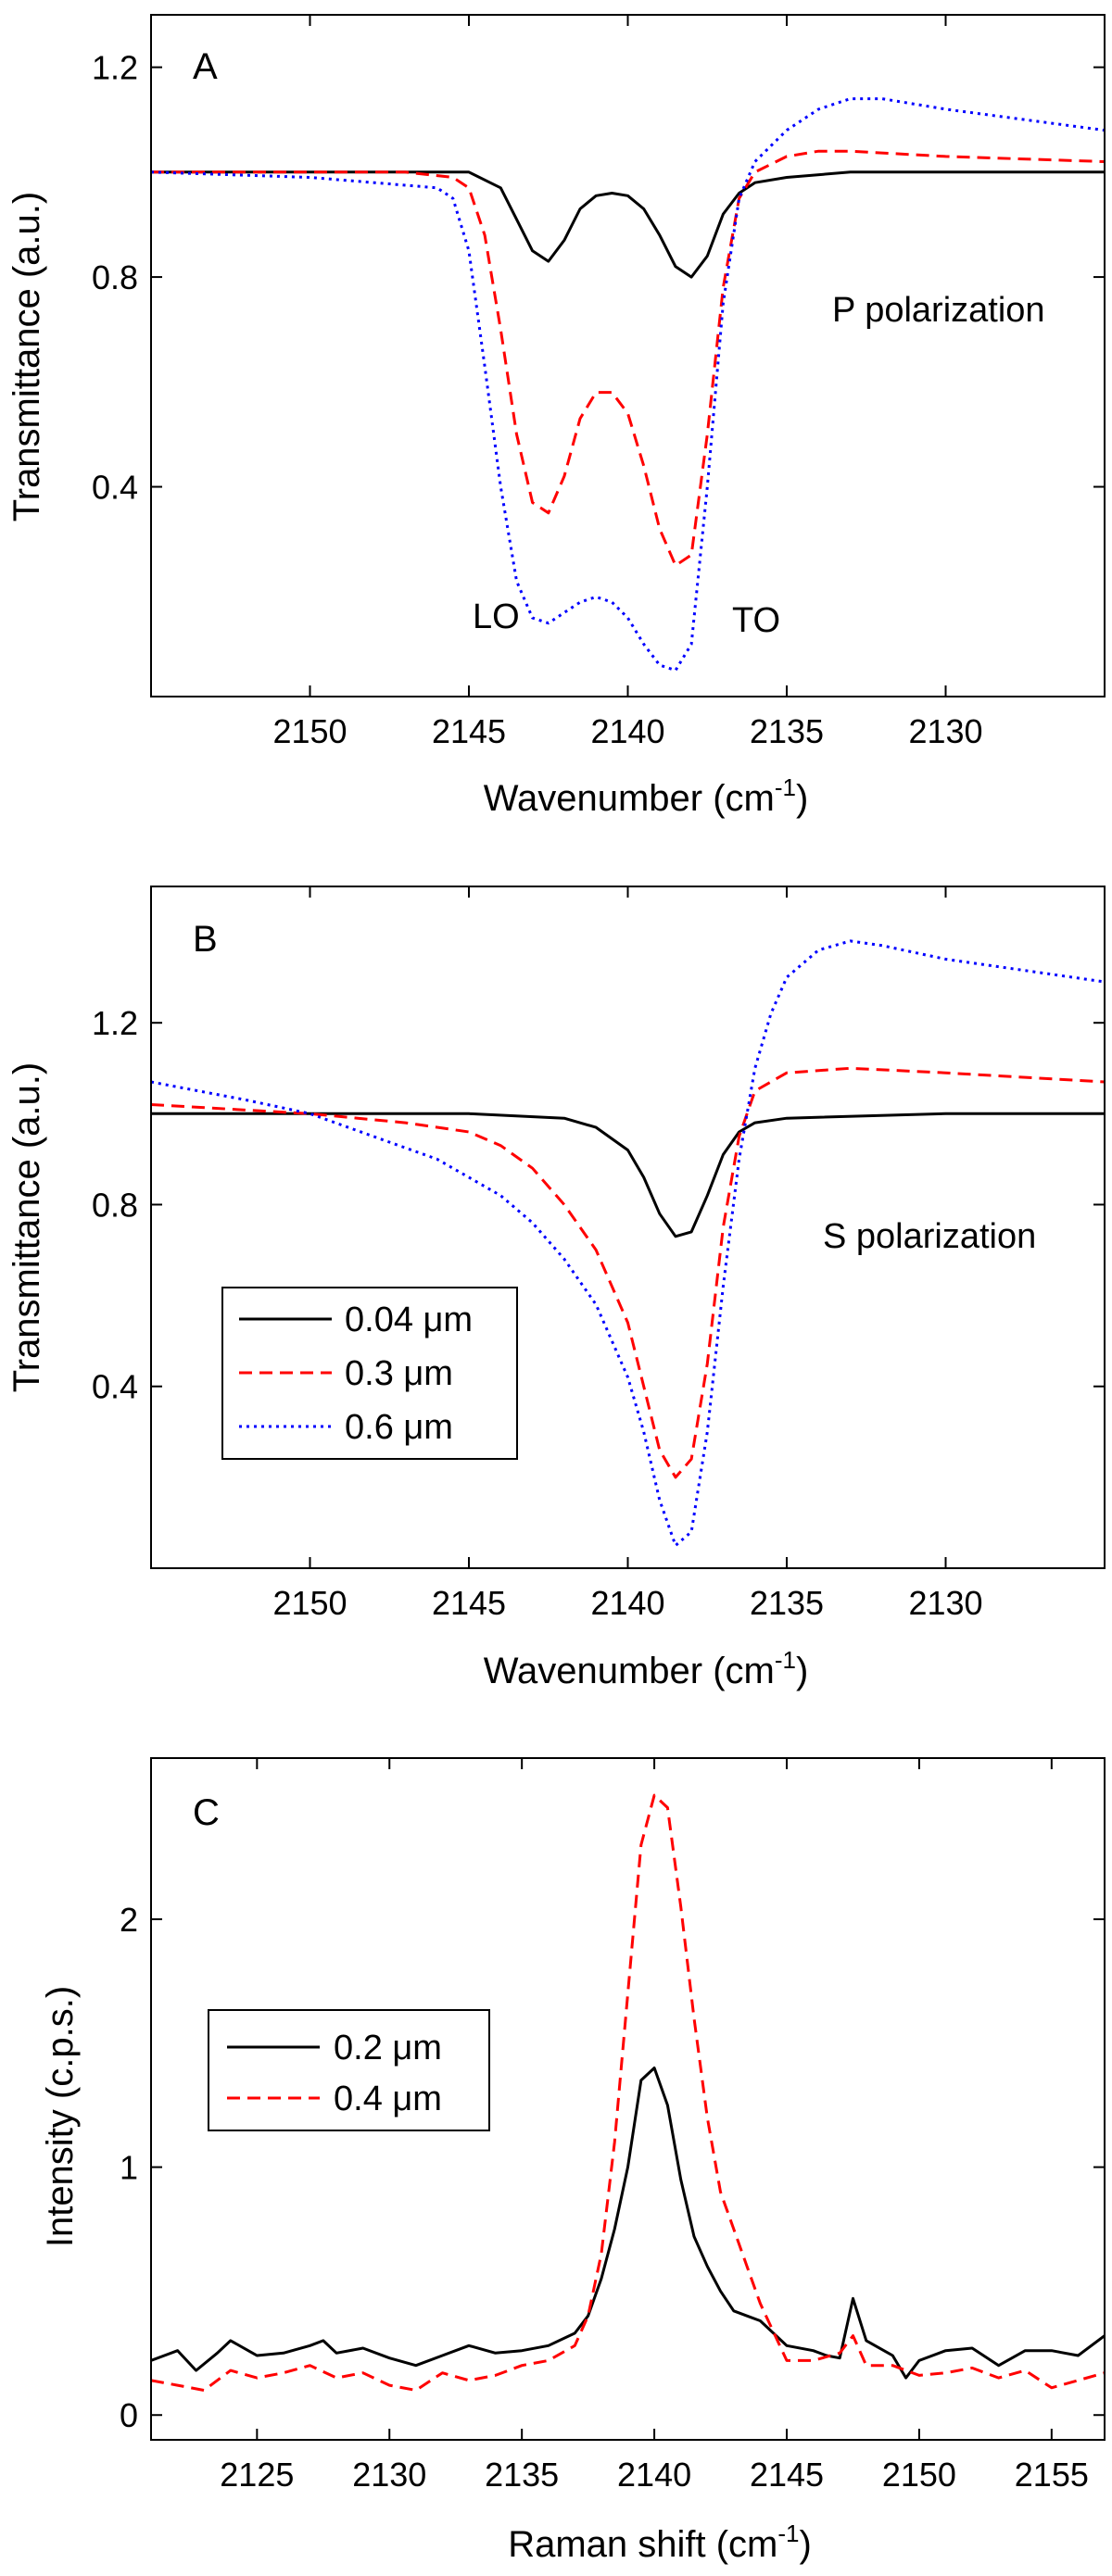 The width and height of the screenshot is (1112, 2576). I want to click on panel-b-annotation: S polarization, so click(929, 1236).